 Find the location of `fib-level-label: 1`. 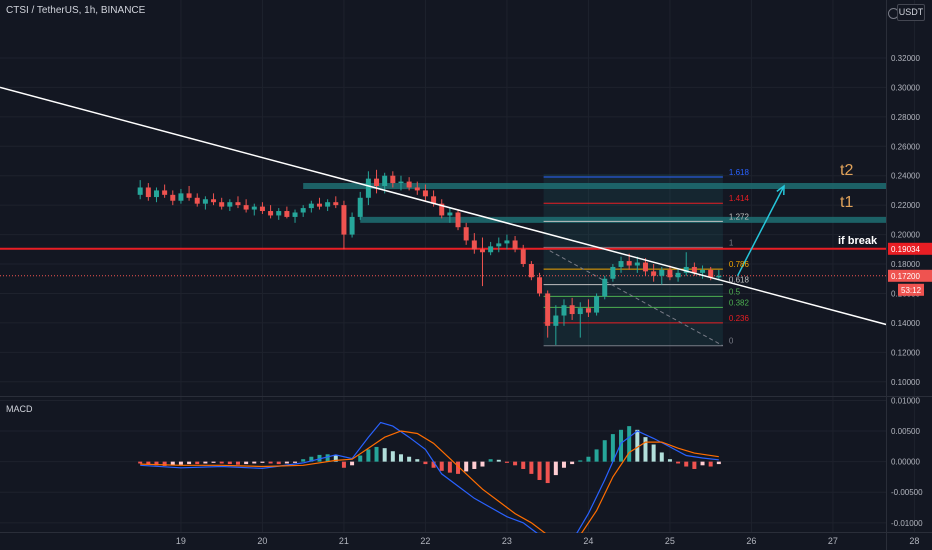

fib-level-label: 1 is located at coordinates (731, 242).